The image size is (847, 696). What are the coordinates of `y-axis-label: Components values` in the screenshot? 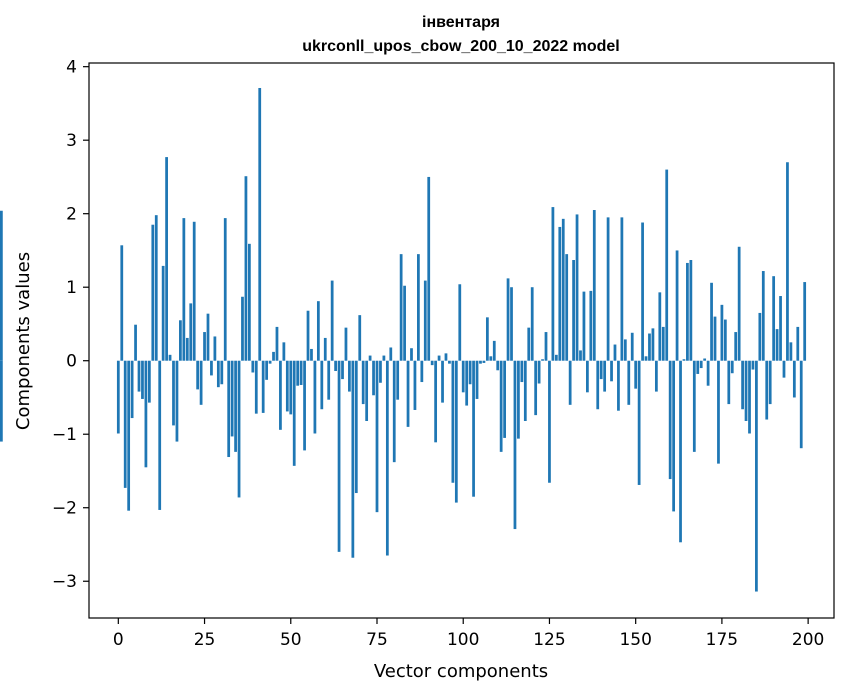 It's located at (23, 341).